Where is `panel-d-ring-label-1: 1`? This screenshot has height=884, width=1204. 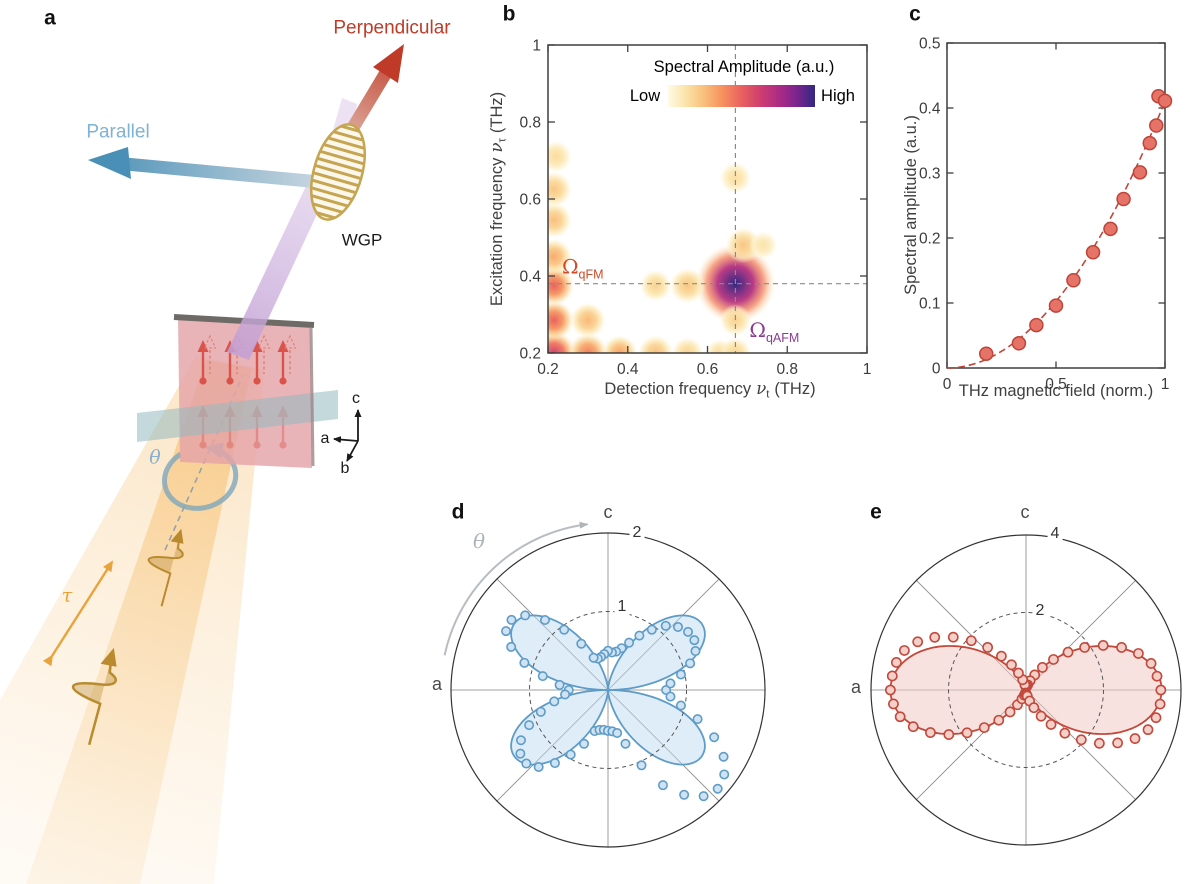
panel-d-ring-label-1: 1 is located at coordinates (622, 607).